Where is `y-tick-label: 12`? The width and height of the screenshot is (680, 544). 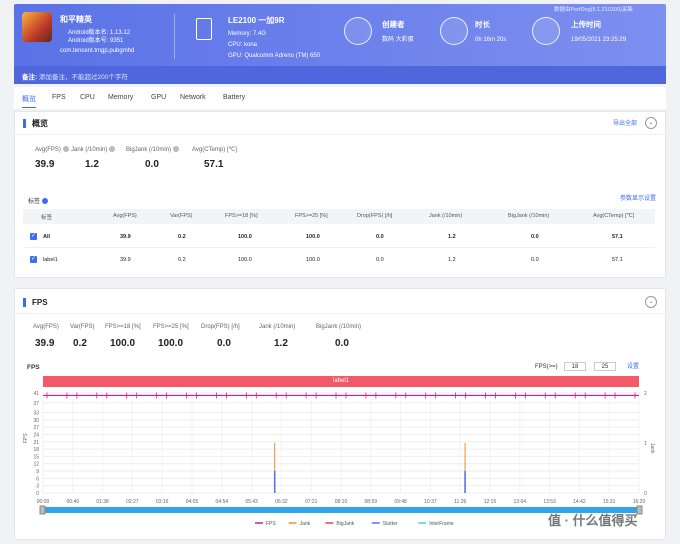
y-tick-label: 12 is located at coordinates (36, 465).